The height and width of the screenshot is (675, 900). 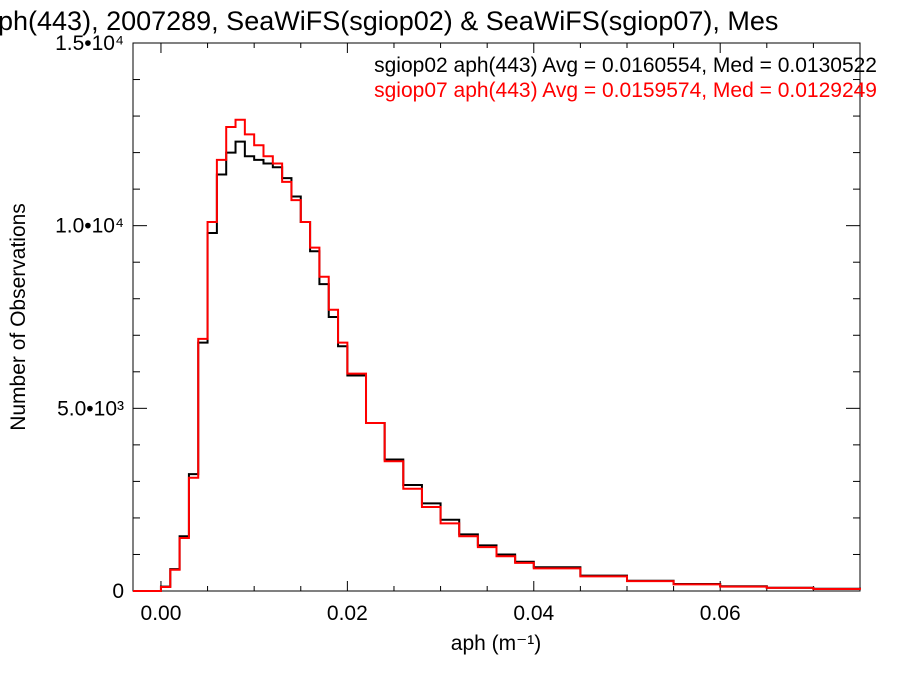 I want to click on y-tick-label: 0, so click(x=118, y=591).